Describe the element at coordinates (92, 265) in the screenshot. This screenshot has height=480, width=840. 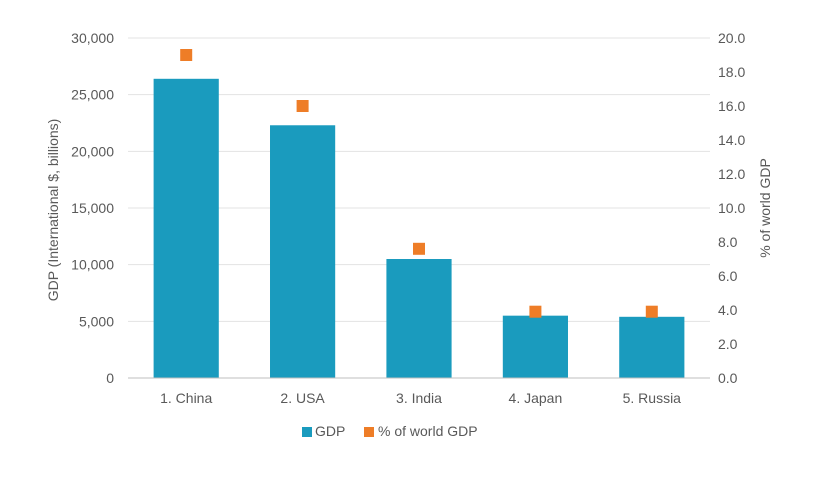
I see `left-tick-label: 10,000` at that location.